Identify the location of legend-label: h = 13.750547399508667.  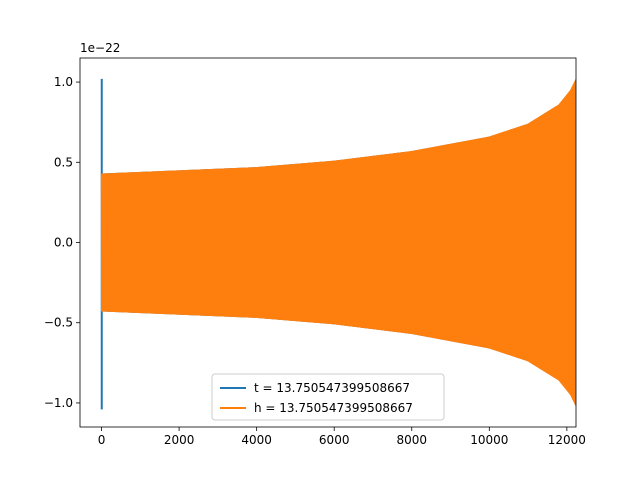
(333, 408).